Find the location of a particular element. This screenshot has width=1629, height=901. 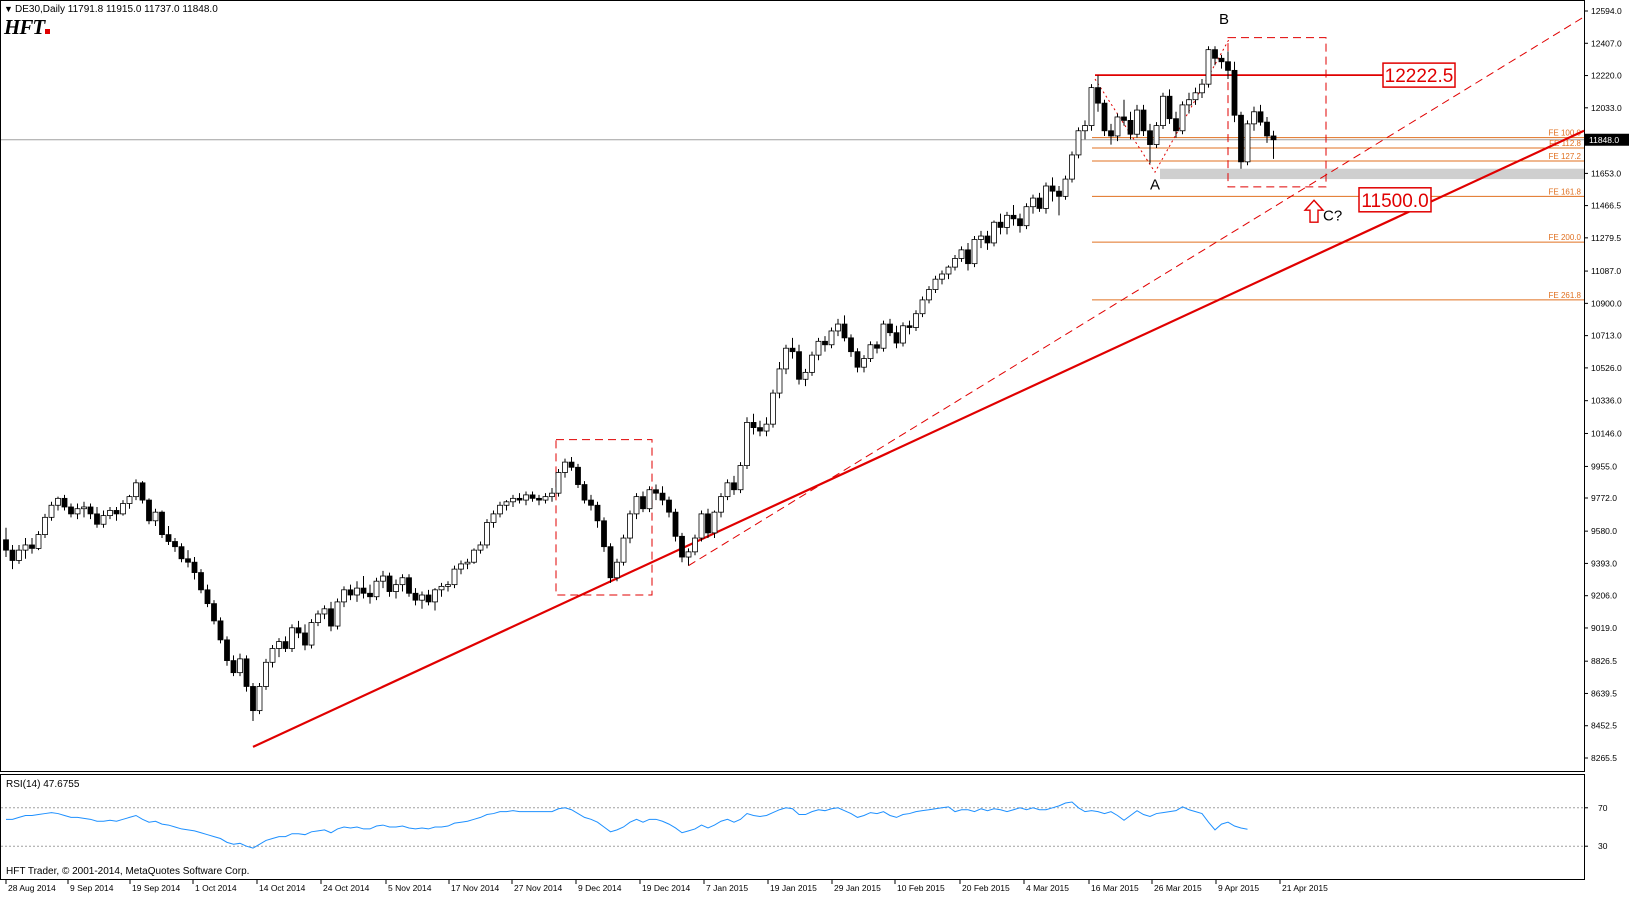

x-tick-label: 19 Jan 2015 is located at coordinates (793, 888).